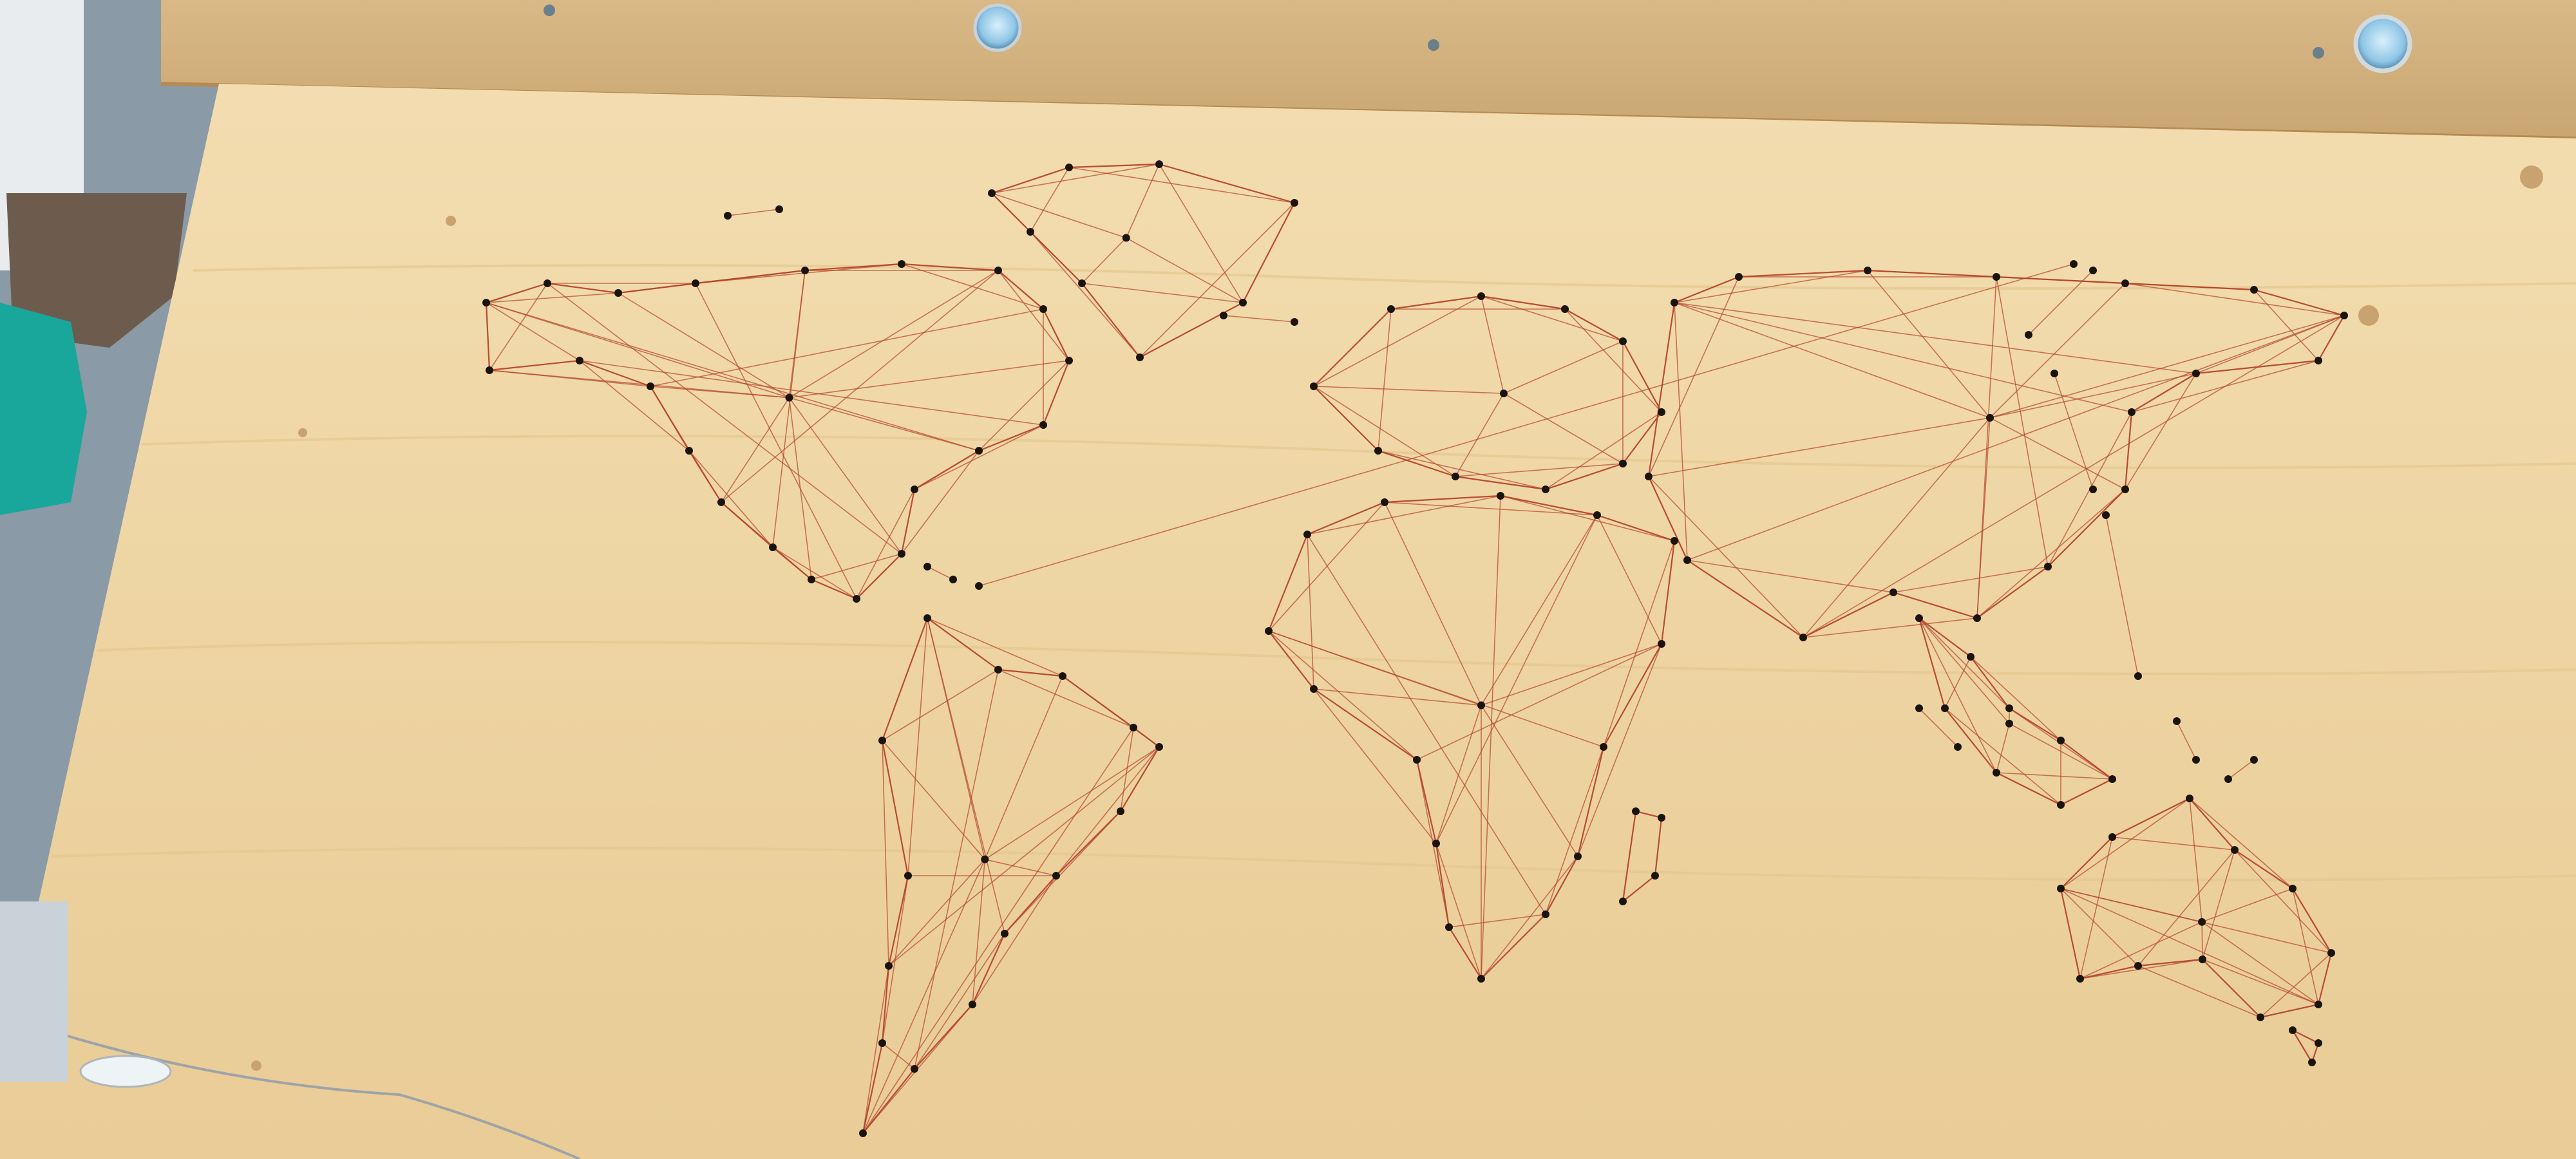 This screenshot has height=1159, width=2576. Describe the element at coordinates (290, 1086) in the screenshot. I see `light-cable` at that location.